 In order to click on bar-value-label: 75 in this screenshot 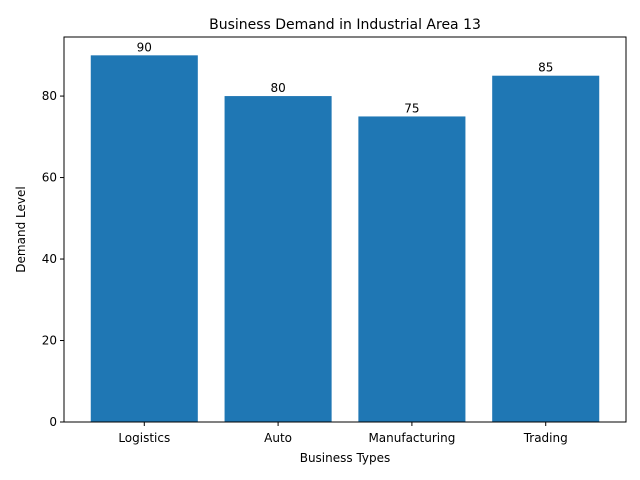, I will do `click(411, 108)`.